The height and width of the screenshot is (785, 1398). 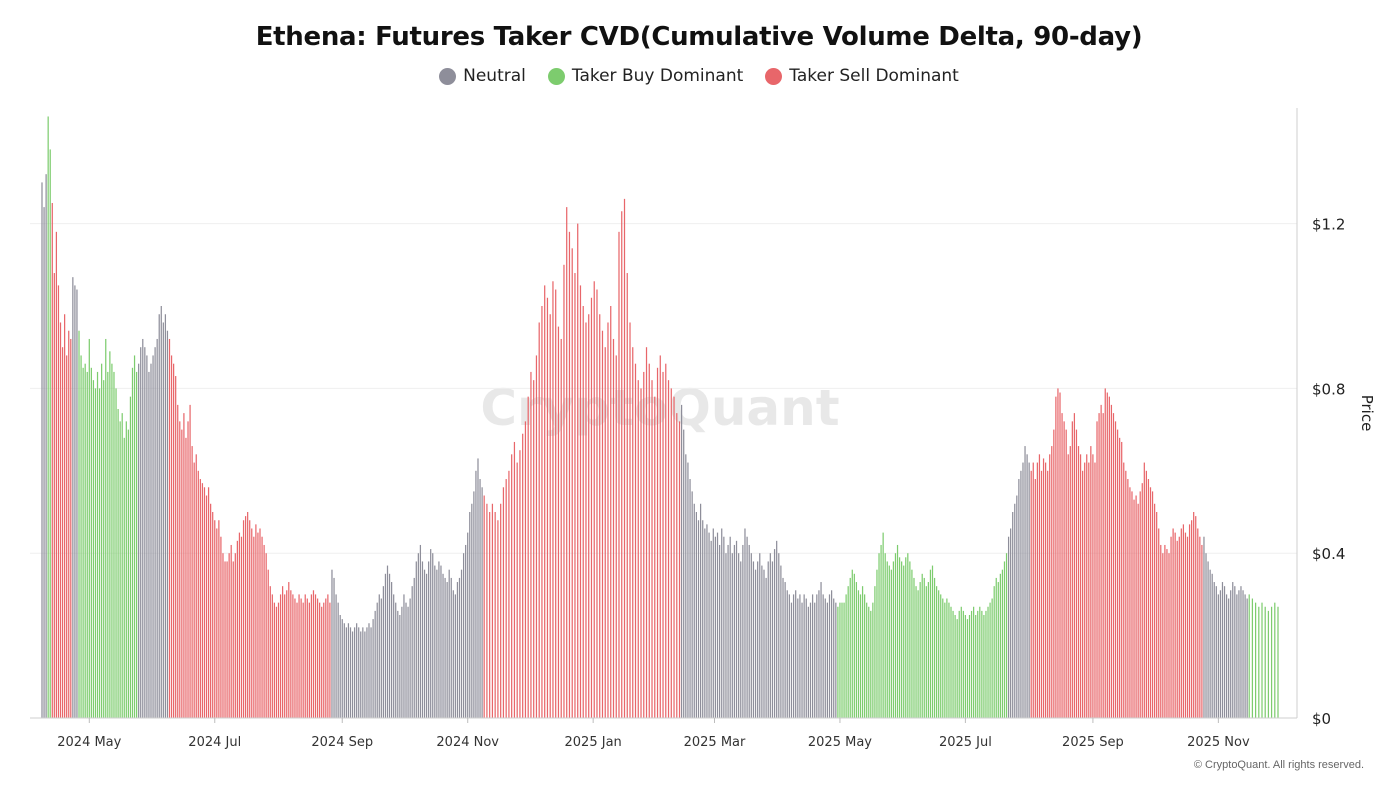 What do you see at coordinates (645, 76) in the screenshot?
I see `legend-item-taker-buy: Taker Buy Dominant` at bounding box center [645, 76].